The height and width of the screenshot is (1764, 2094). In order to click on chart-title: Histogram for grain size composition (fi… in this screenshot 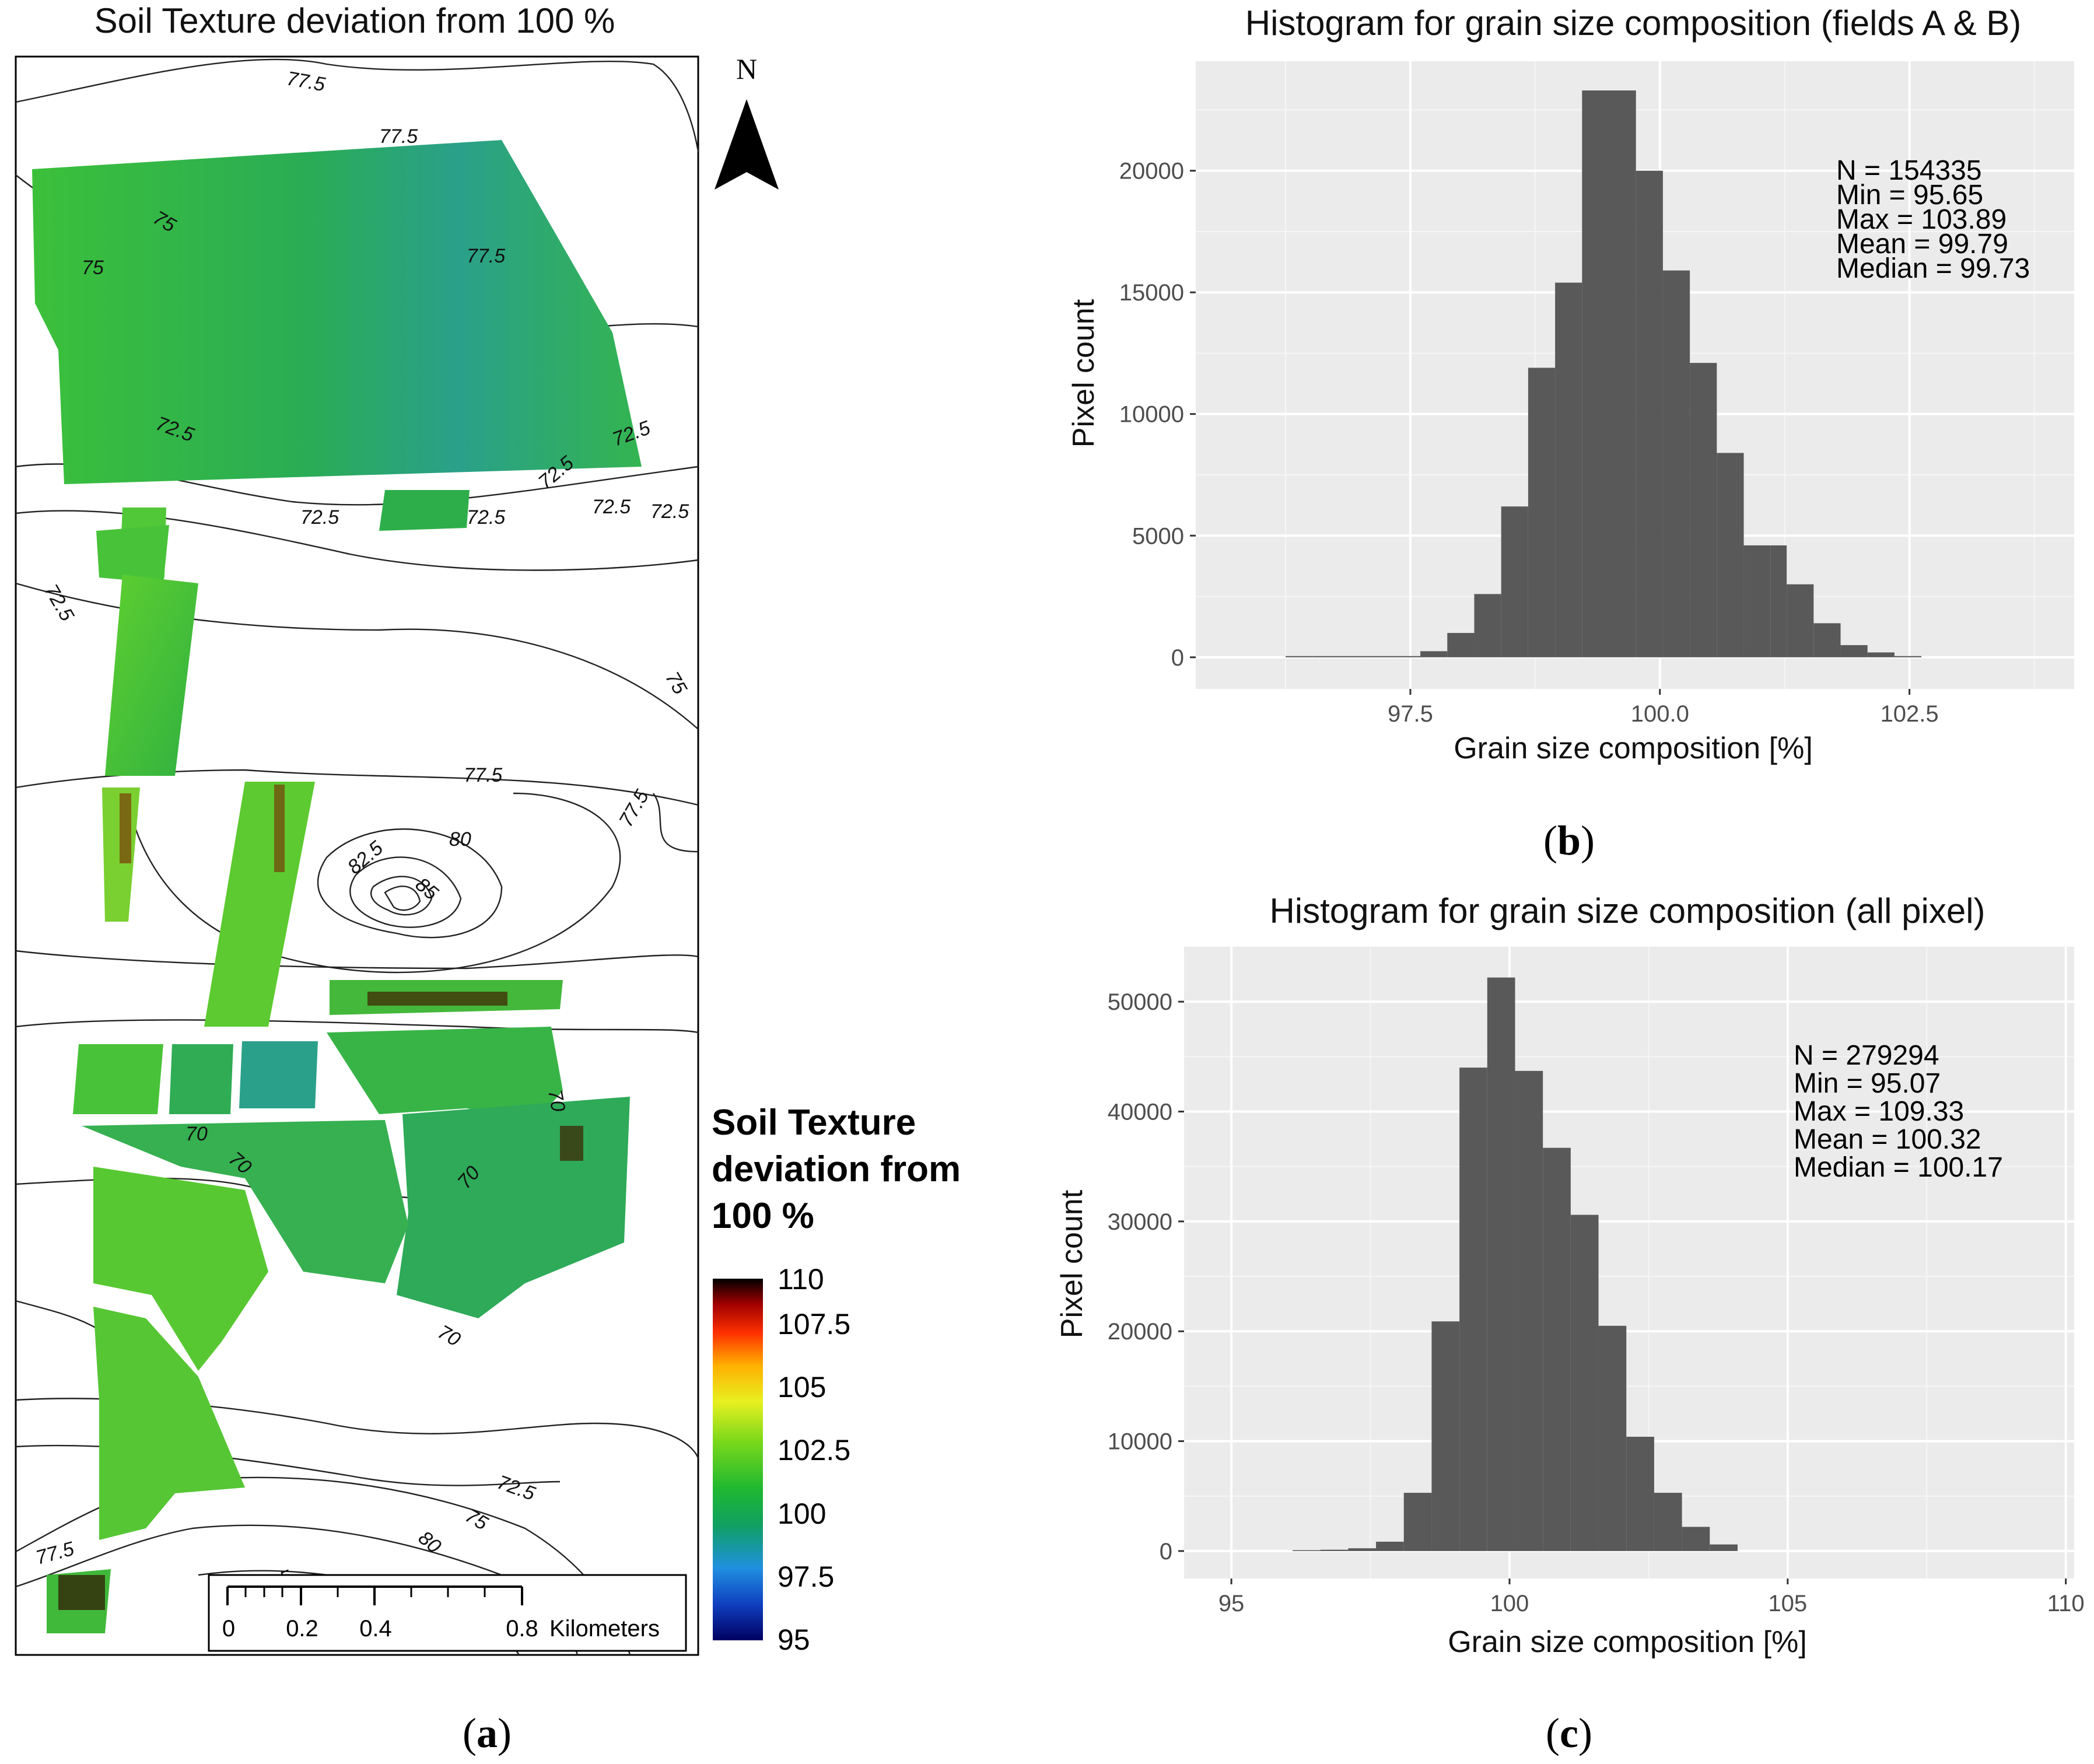, I will do `click(1633, 23)`.